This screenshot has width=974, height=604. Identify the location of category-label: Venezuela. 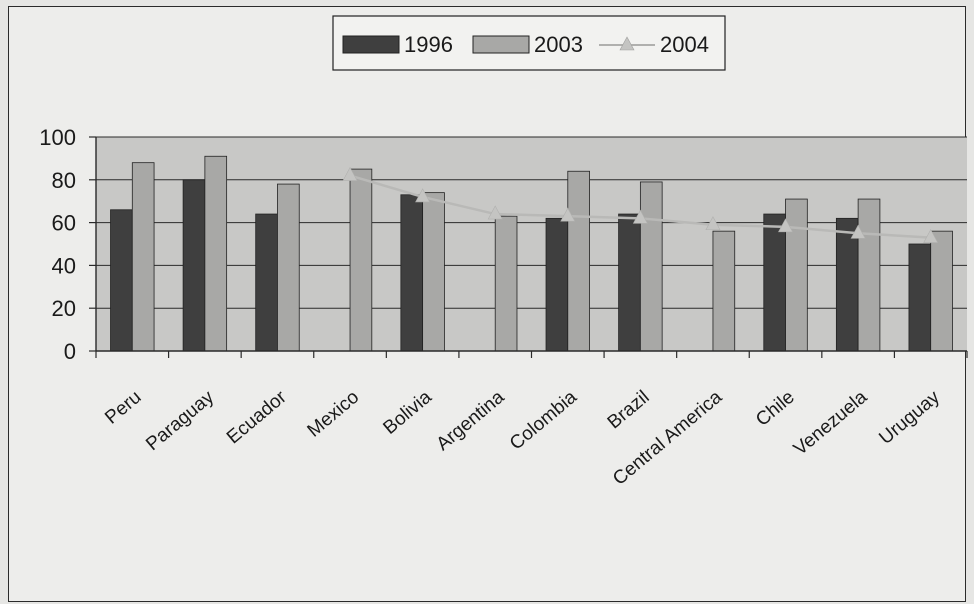
(831, 422).